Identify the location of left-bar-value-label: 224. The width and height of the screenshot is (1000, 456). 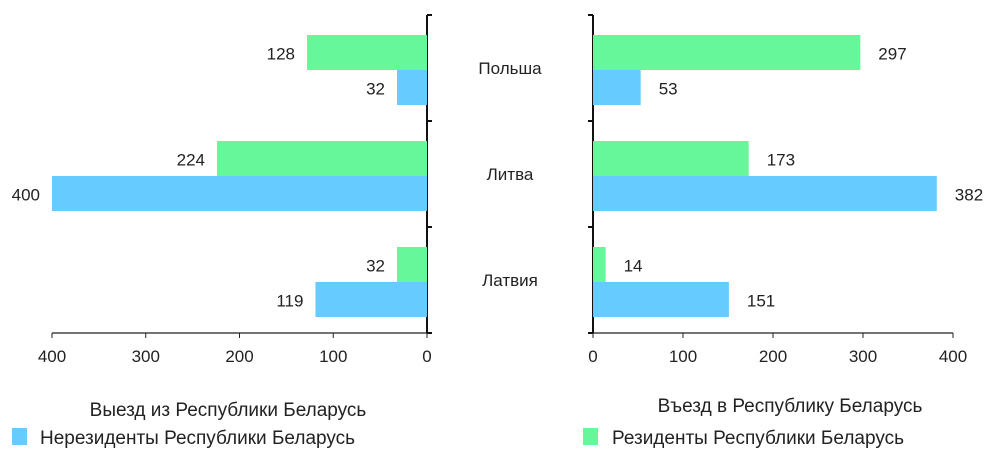
(191, 160).